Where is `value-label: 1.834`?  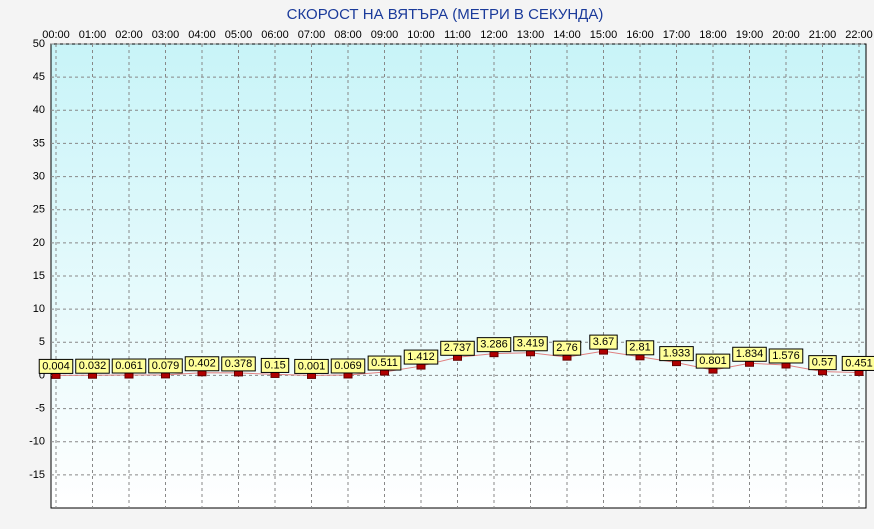
value-label: 1.834 is located at coordinates (750, 354).